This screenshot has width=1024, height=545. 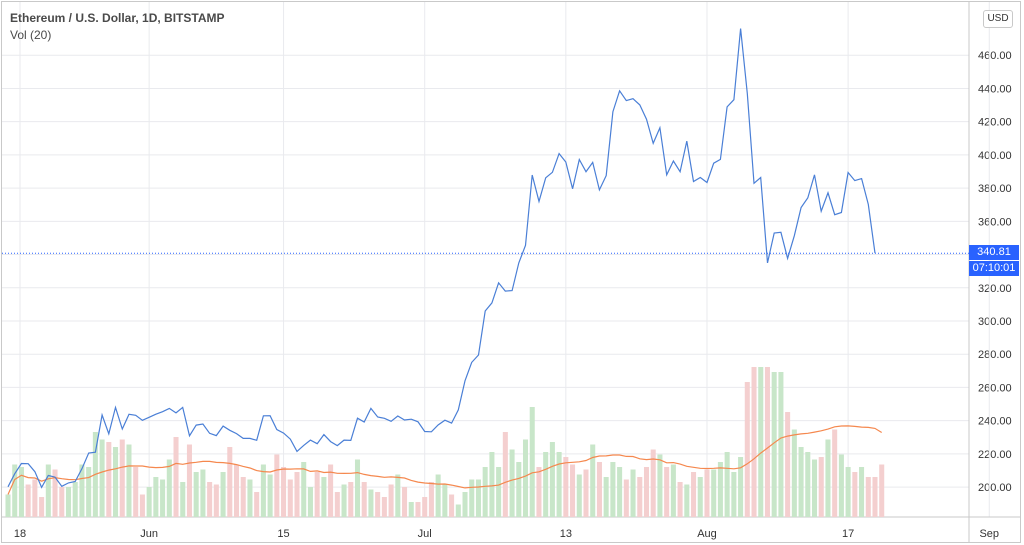 I want to click on y-tick-label: 460.00, so click(x=995, y=56).